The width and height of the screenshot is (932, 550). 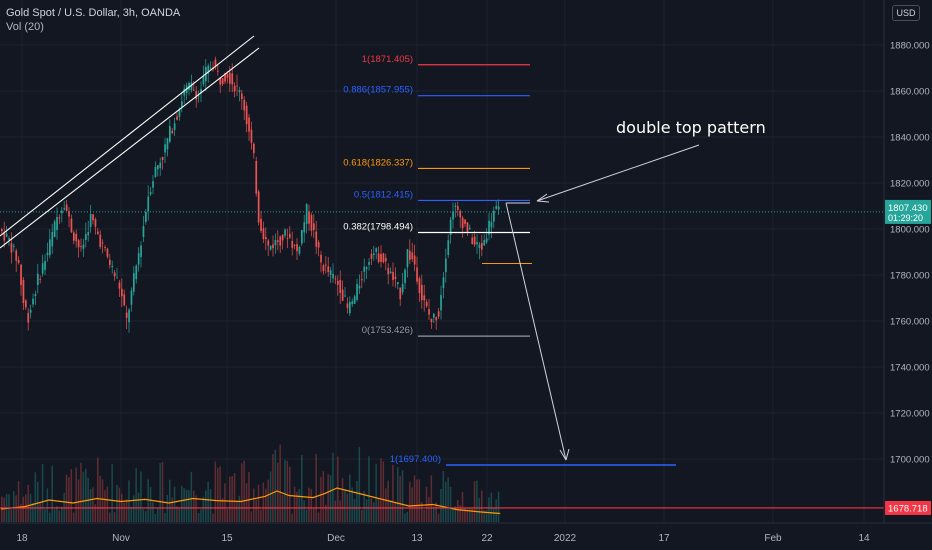 I want to click on time-tick-label: 2022, so click(x=565, y=538).